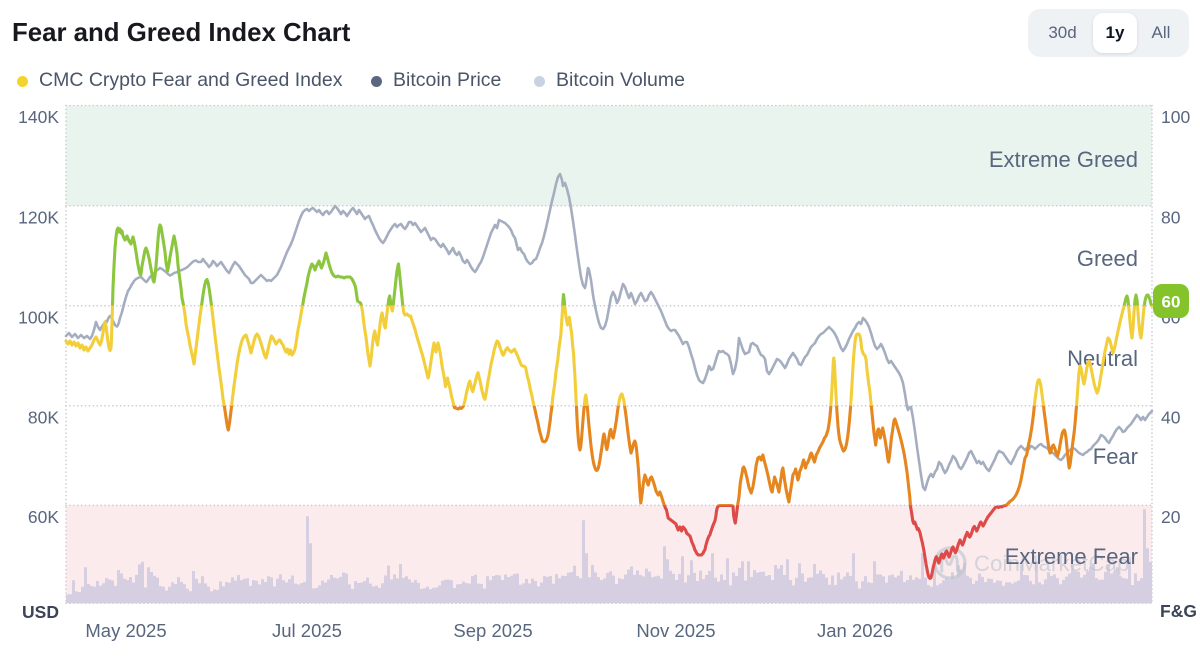 The height and width of the screenshot is (659, 1200). I want to click on svg-text: 100, so click(1175, 117).